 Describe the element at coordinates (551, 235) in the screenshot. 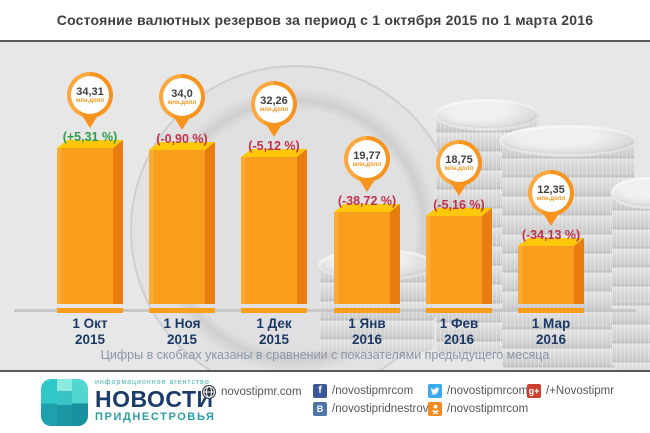

I see `change-label: (-34,13 %)` at that location.